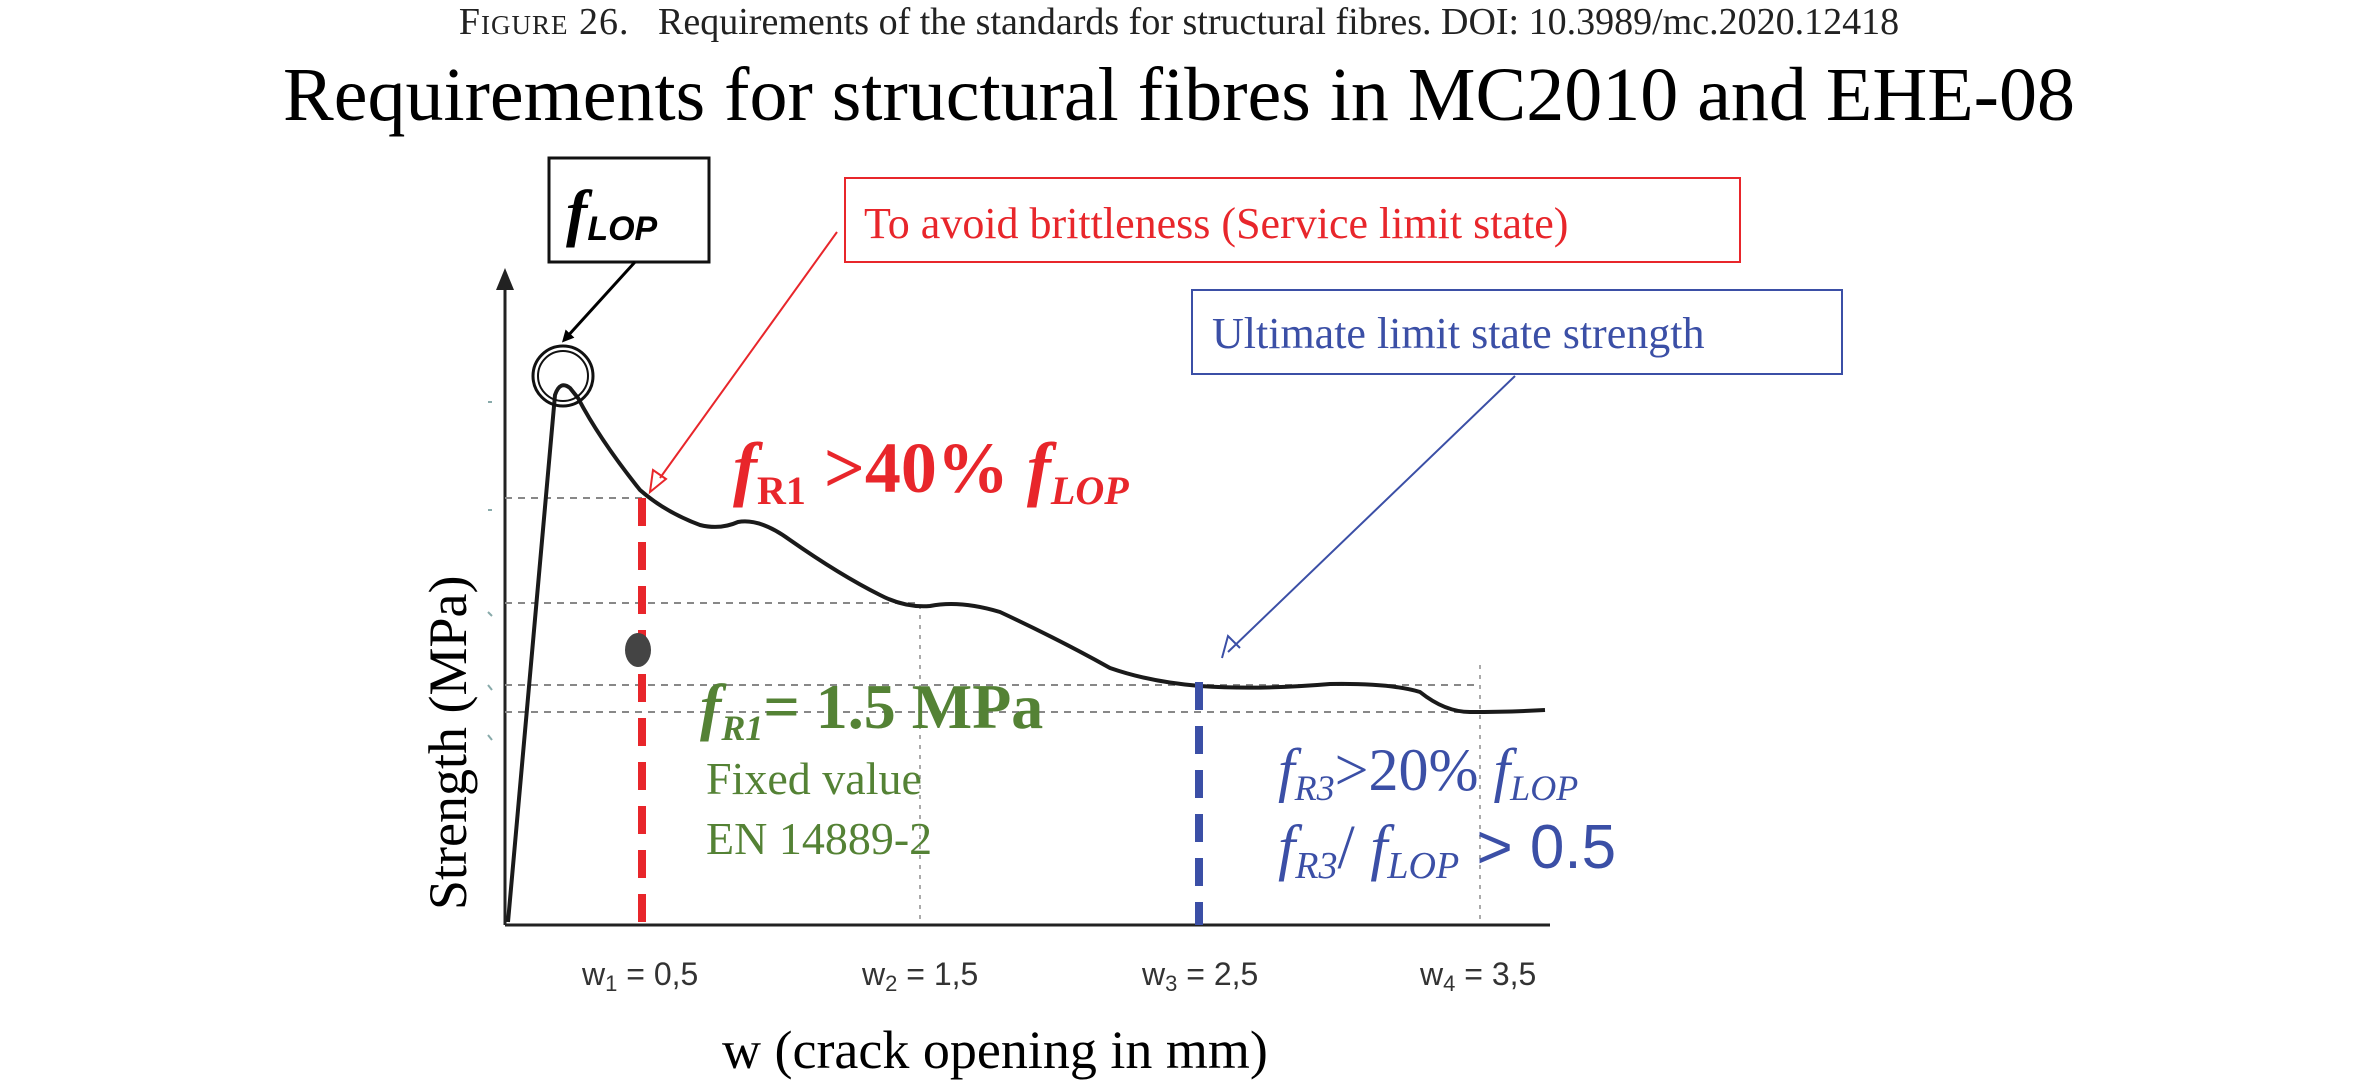  I want to click on fr3-ratio: fR3/ fLOP > 0.5, so click(1447, 850).